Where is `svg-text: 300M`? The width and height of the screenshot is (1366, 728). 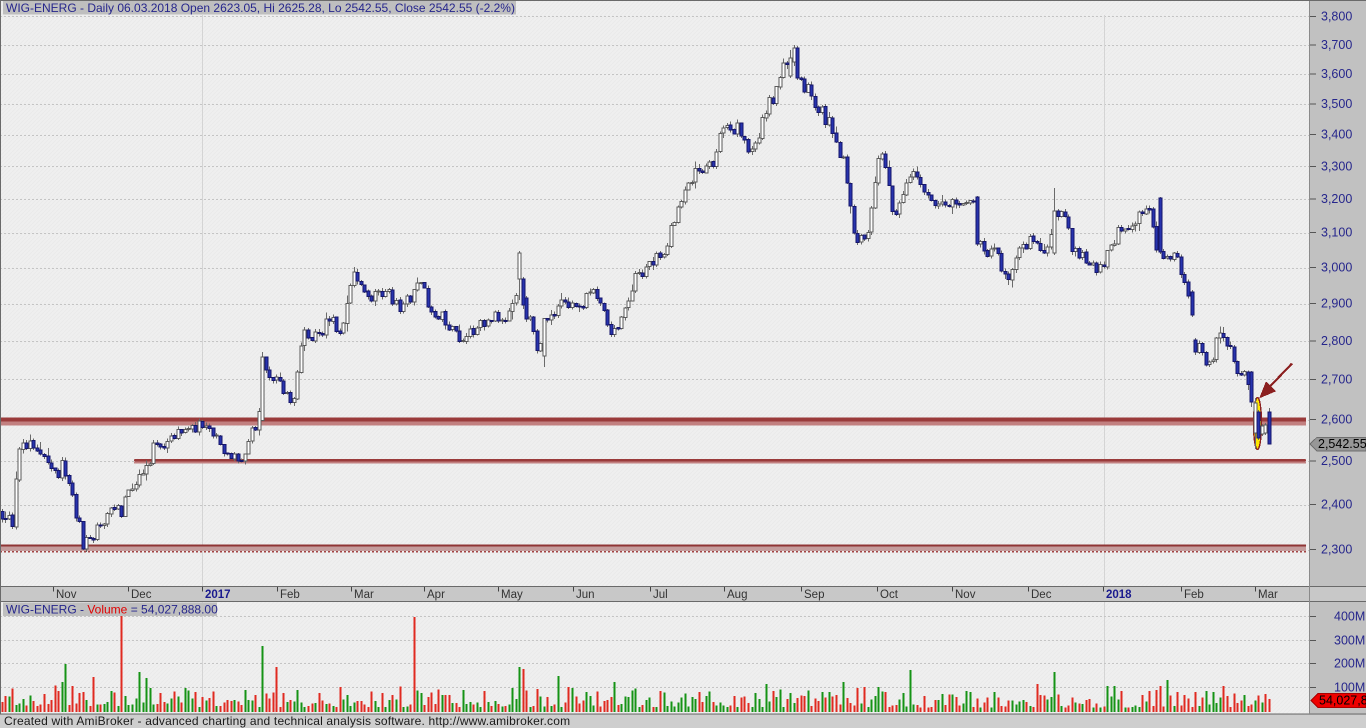
svg-text: 300M is located at coordinates (1349, 641).